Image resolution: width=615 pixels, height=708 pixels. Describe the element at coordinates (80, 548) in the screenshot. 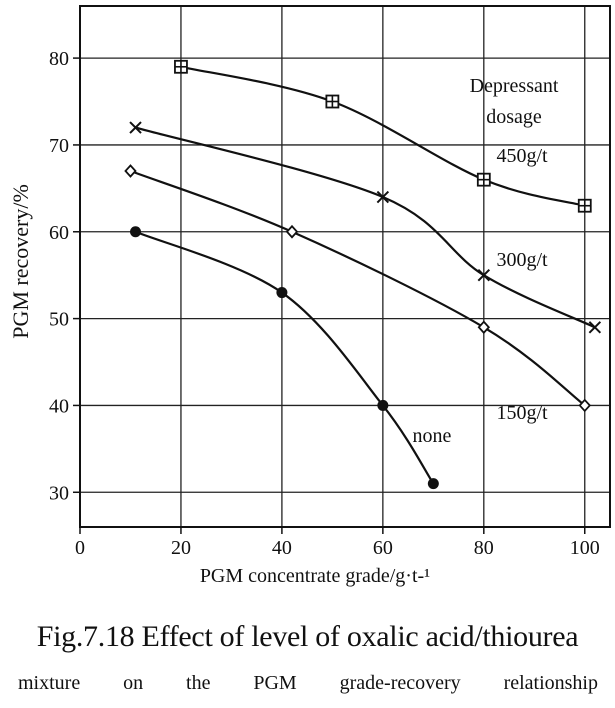

I see `x-tick-label: 0` at that location.